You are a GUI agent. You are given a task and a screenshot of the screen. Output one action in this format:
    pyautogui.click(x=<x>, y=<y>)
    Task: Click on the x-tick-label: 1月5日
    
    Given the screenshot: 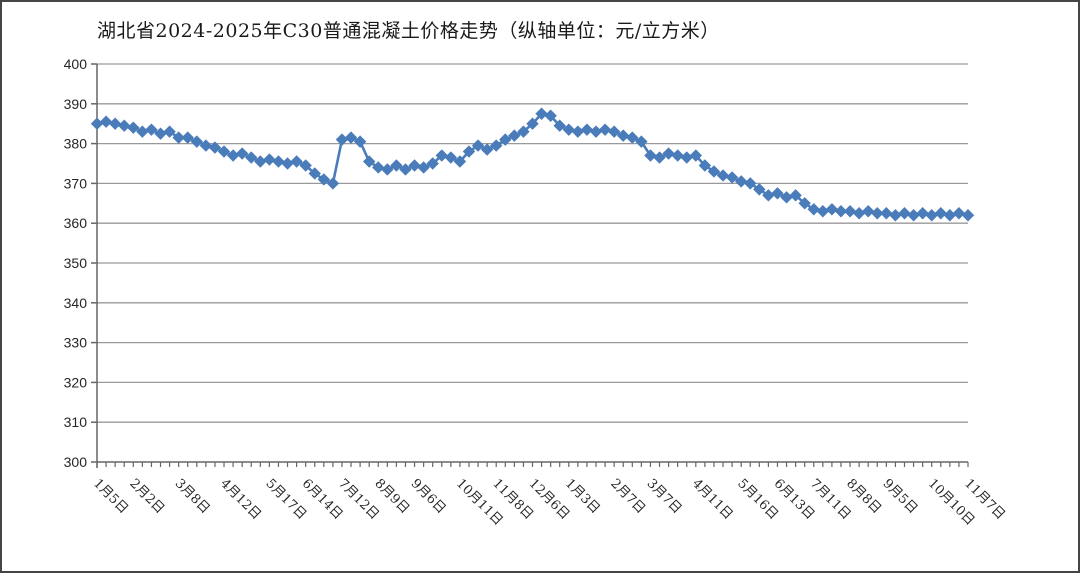 What is the action you would take?
    pyautogui.click(x=110, y=496)
    